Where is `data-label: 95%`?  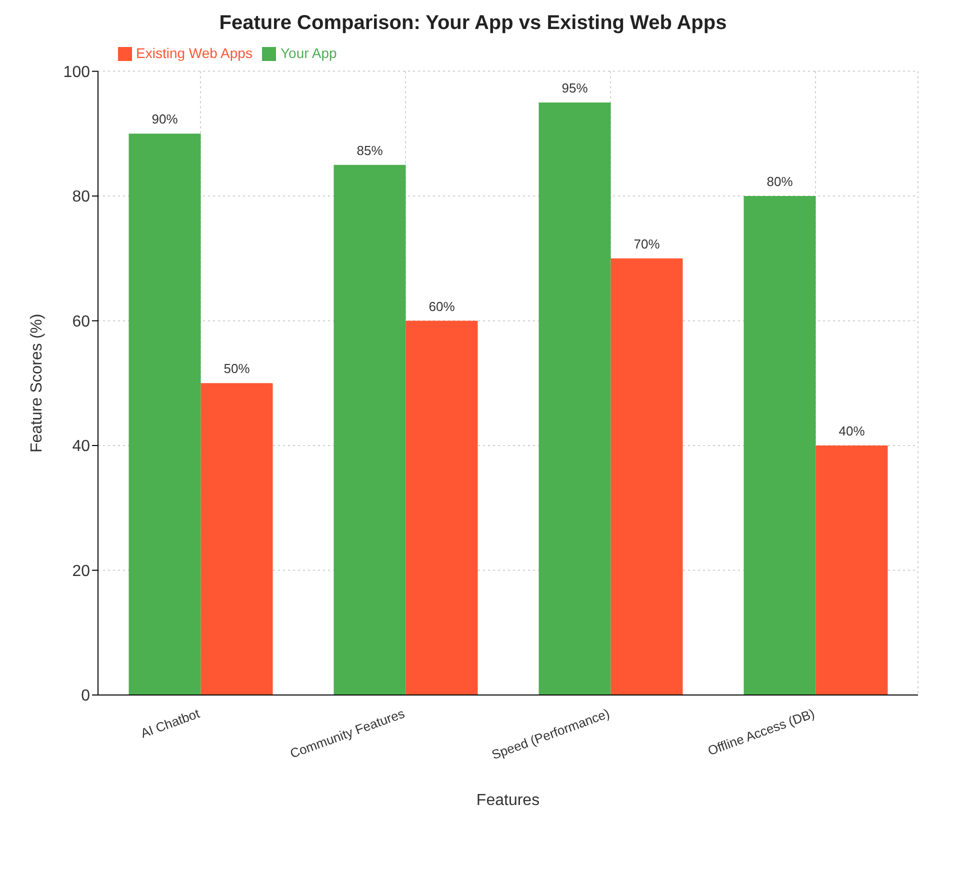
data-label: 95% is located at coordinates (575, 88).